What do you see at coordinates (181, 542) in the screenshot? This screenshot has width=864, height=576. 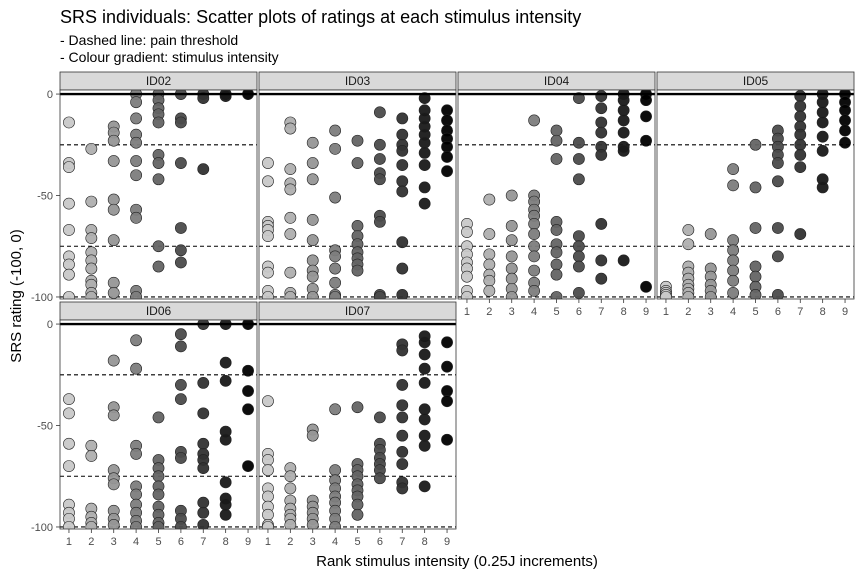 I see `x-tick-label: 6` at bounding box center [181, 542].